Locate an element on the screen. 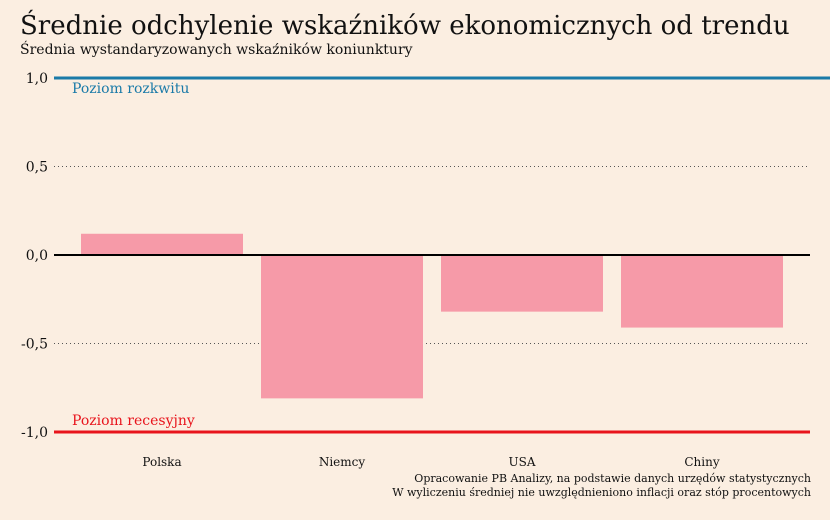 The image size is (830, 520). x-tick-label: Polska is located at coordinates (161, 462).